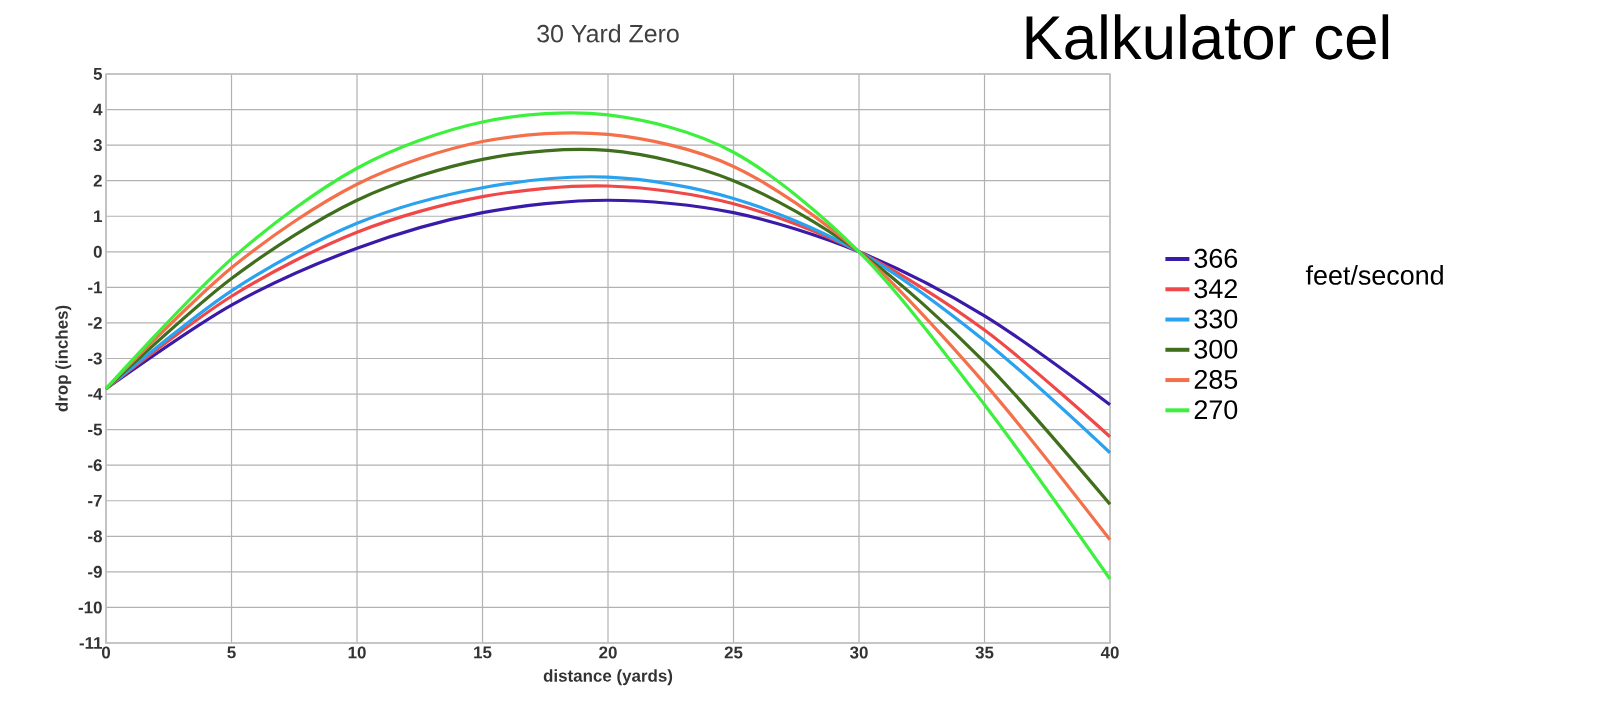 This screenshot has height=723, width=1600. What do you see at coordinates (858, 652) in the screenshot?
I see `x-tick-label: 30` at bounding box center [858, 652].